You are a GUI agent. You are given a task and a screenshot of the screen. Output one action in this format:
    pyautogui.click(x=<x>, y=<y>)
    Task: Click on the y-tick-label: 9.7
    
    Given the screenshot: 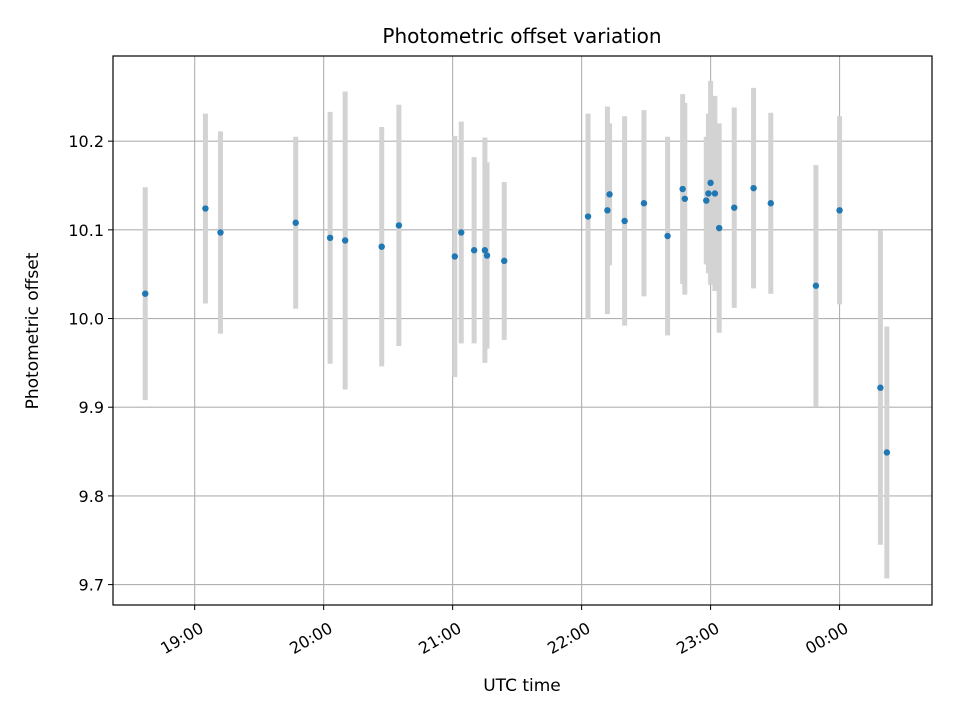 What is the action you would take?
    pyautogui.click(x=91, y=585)
    